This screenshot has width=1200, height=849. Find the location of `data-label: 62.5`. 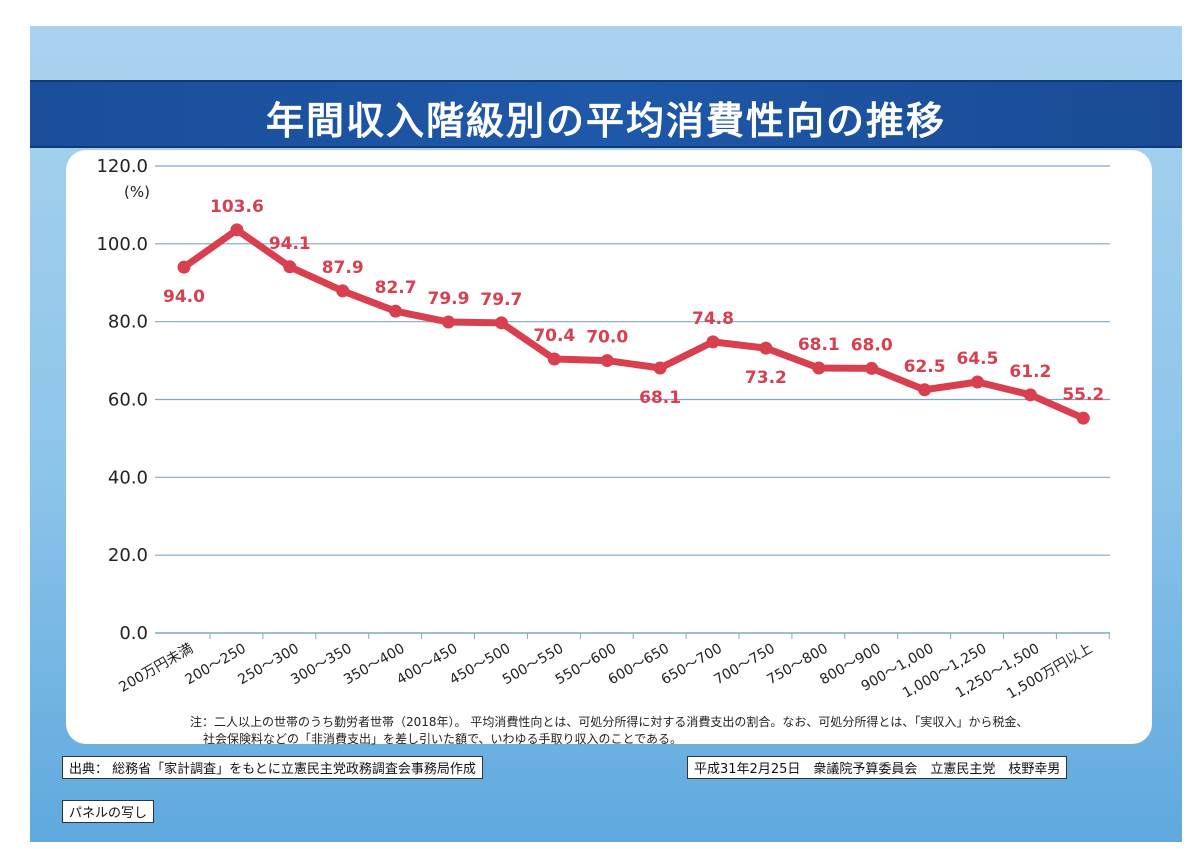

data-label: 62.5 is located at coordinates (925, 367).